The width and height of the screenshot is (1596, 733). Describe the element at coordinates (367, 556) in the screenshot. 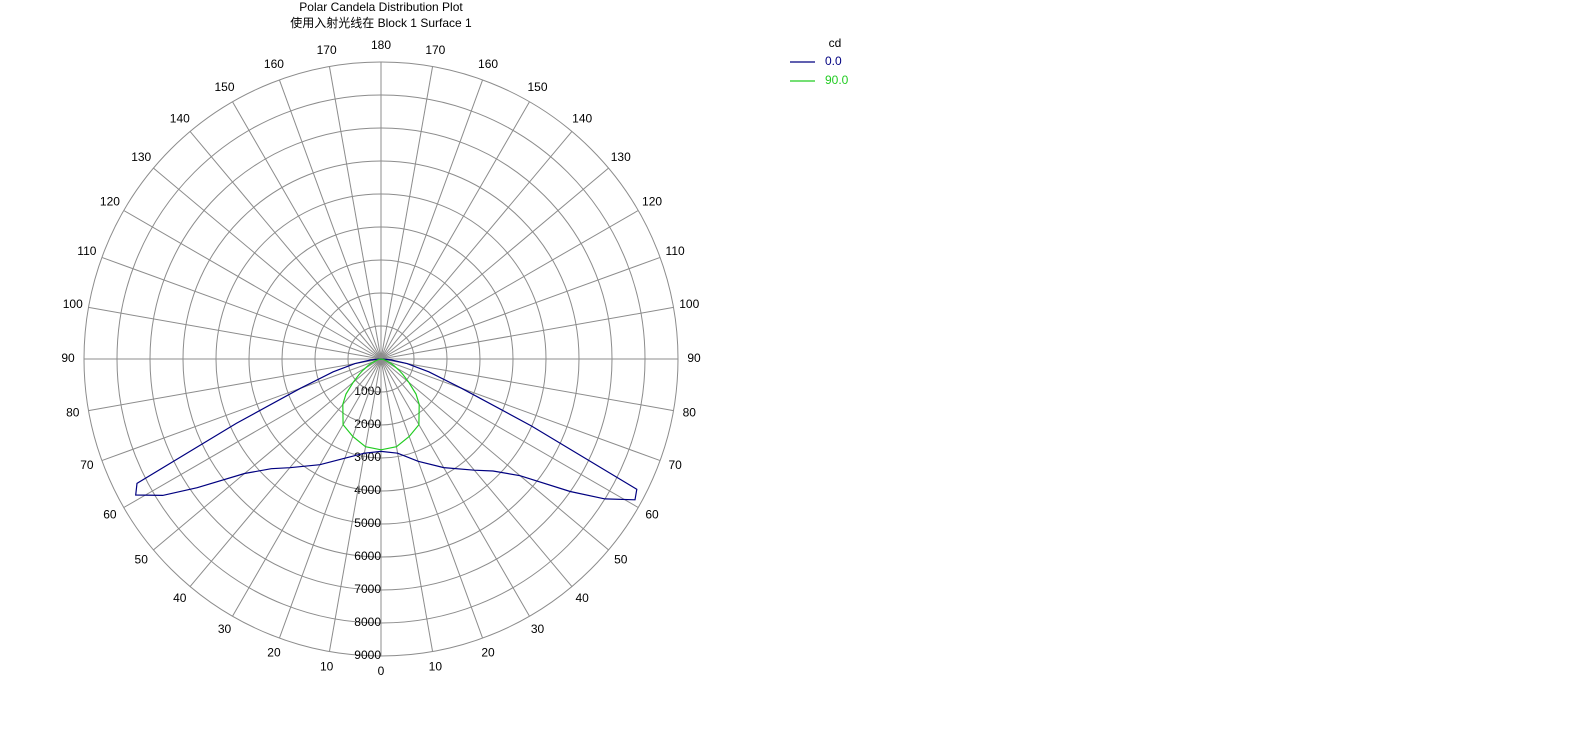

I see `r-tick-label: 6000` at that location.